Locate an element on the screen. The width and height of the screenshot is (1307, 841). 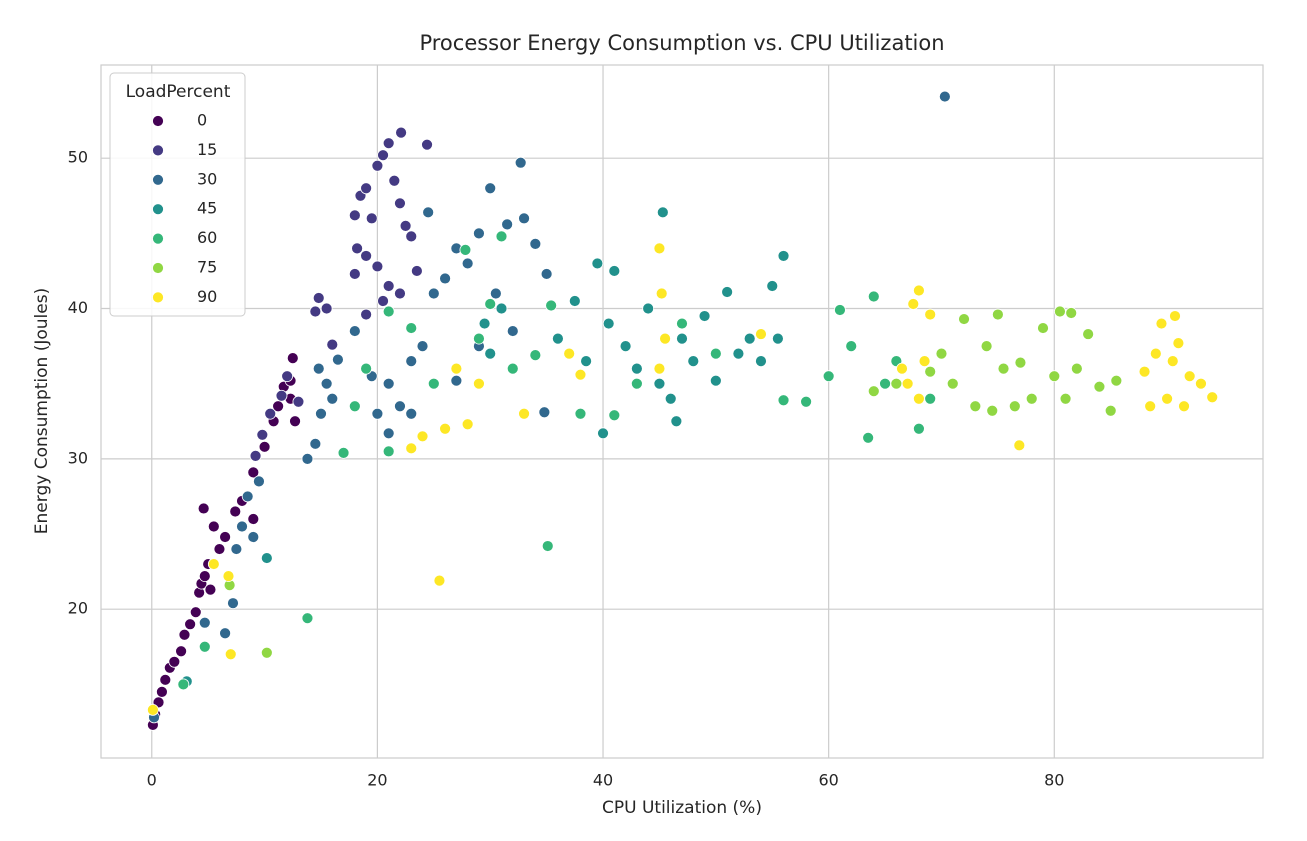
x-tick-label: 40 is located at coordinates (603, 780).